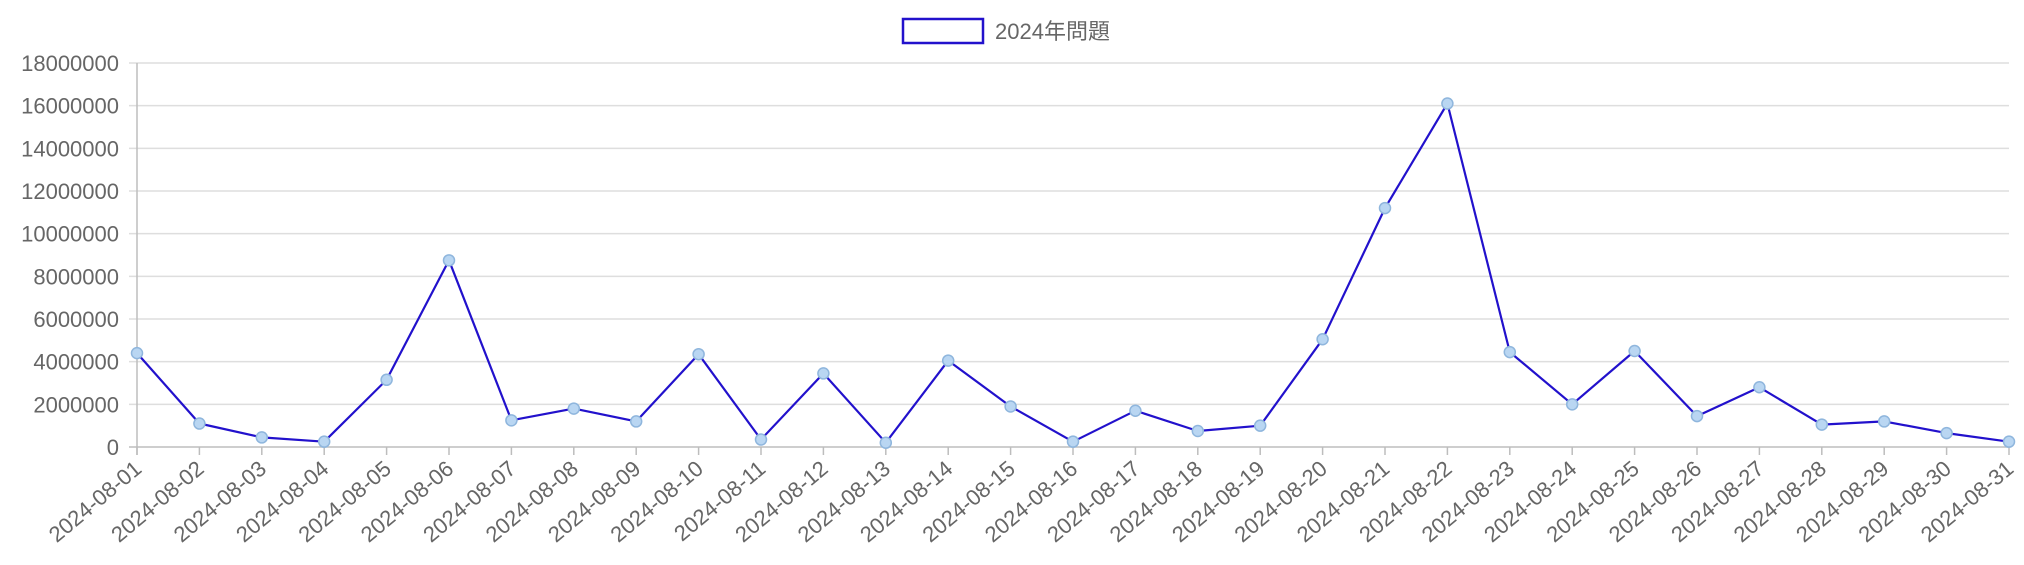 The height and width of the screenshot is (565, 2024). What do you see at coordinates (70, 191) in the screenshot?
I see `y-tick-label: 12000000` at bounding box center [70, 191].